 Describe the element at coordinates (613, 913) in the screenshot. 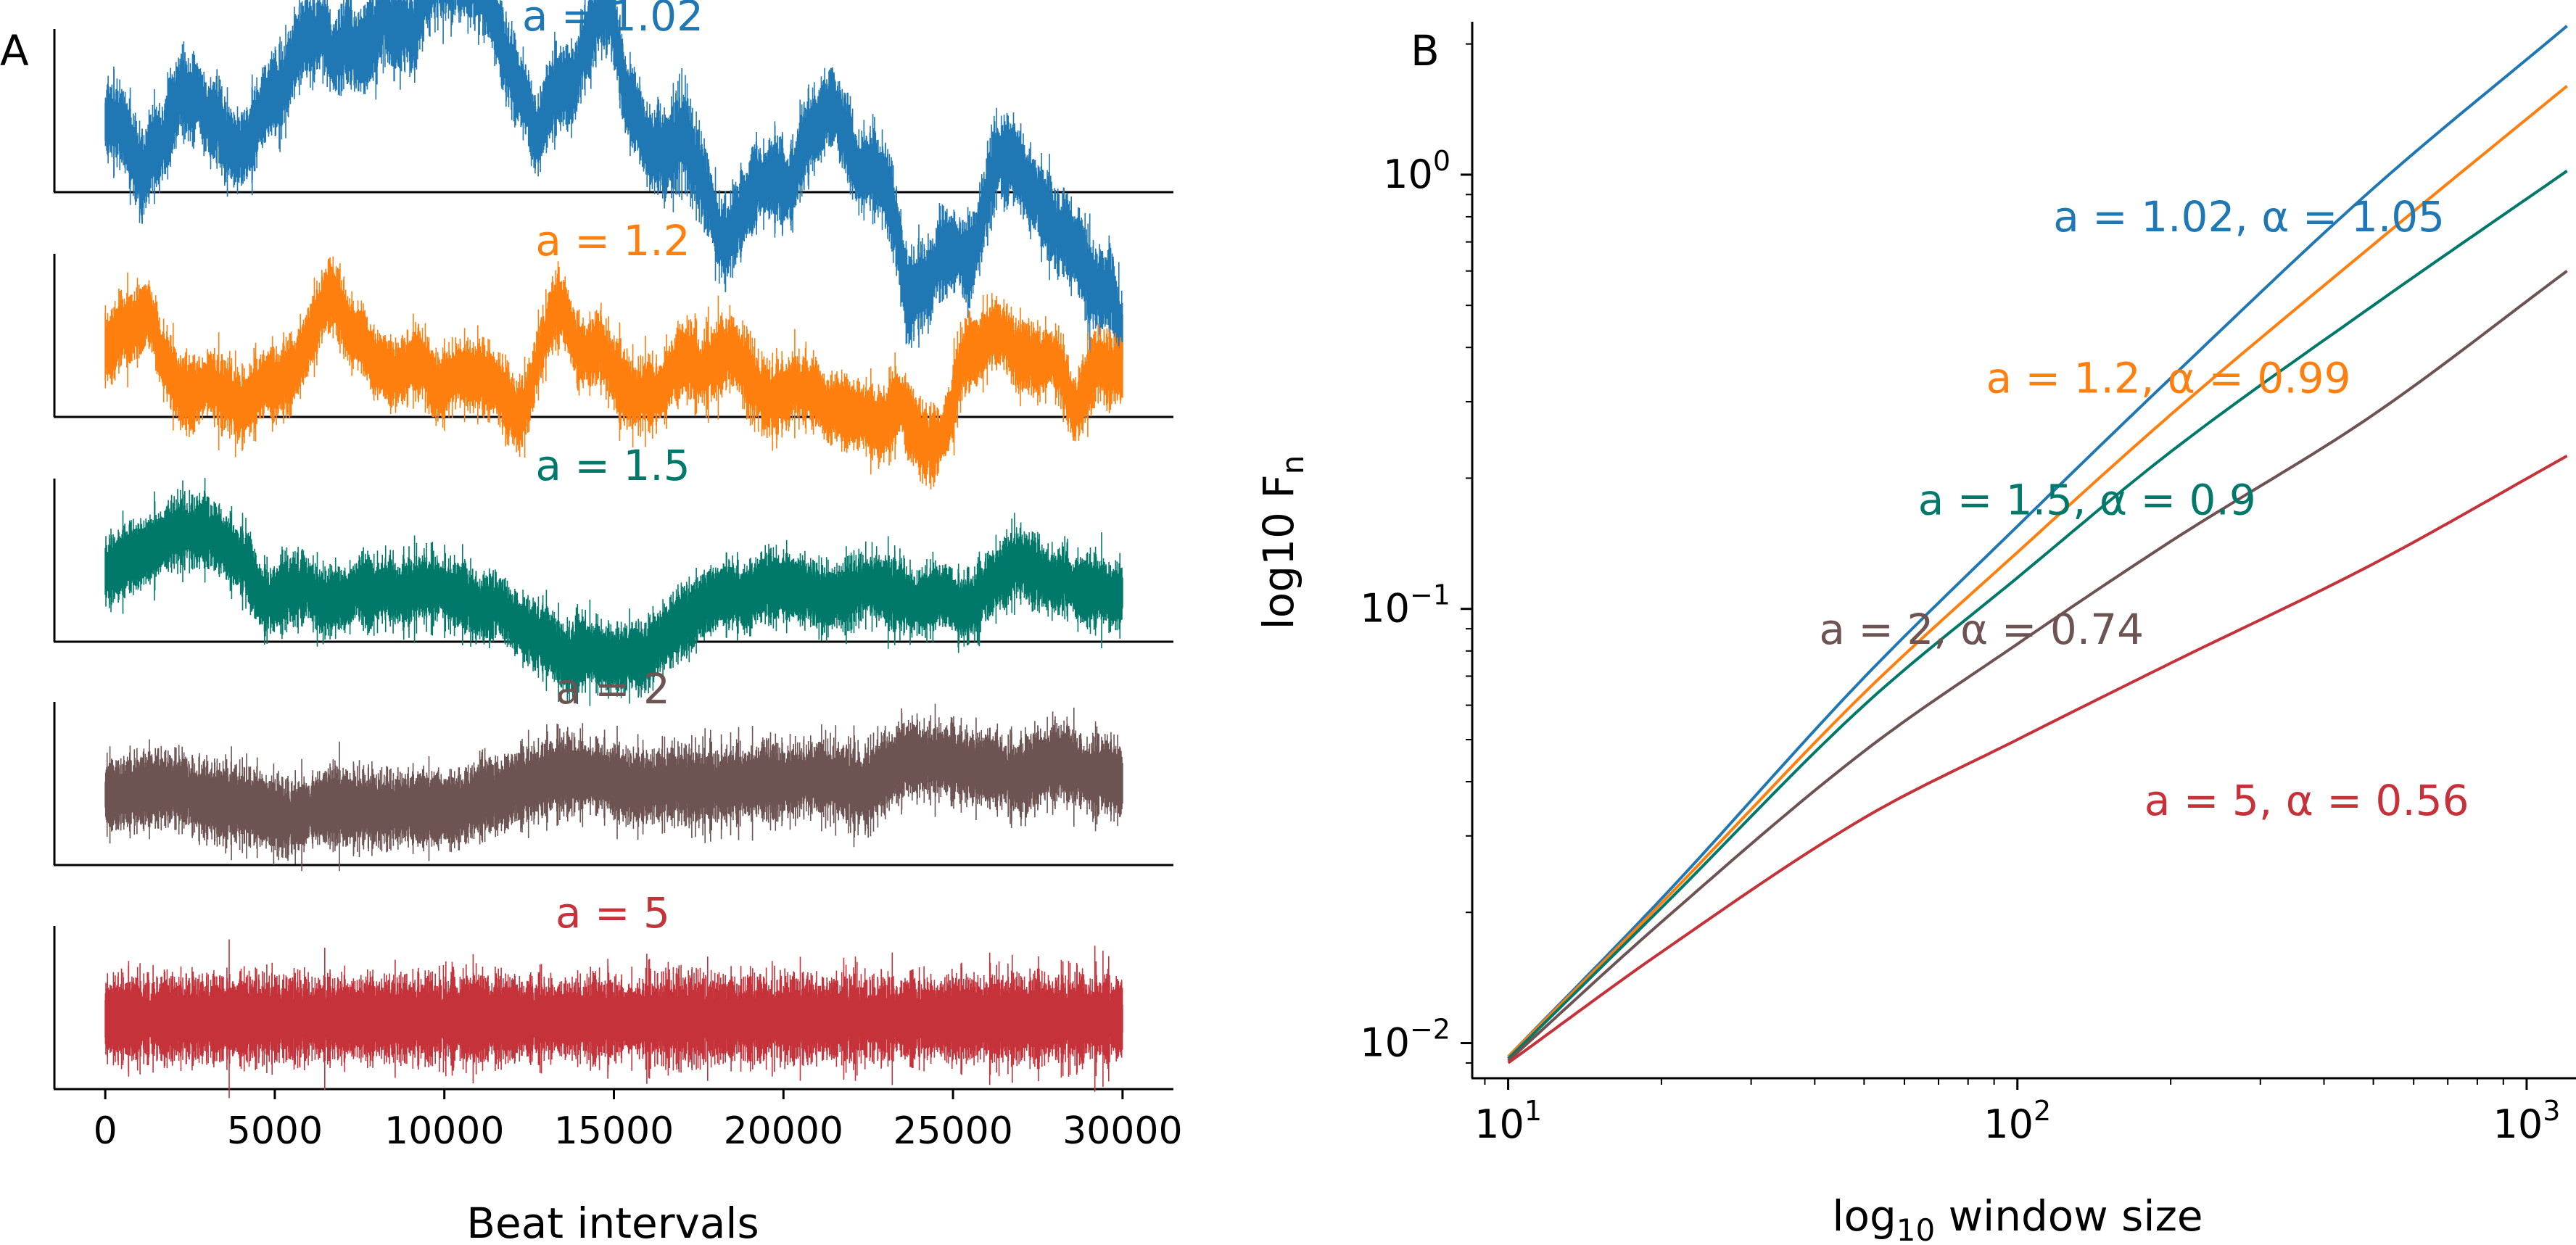

I see `strip-title: a = 5` at that location.